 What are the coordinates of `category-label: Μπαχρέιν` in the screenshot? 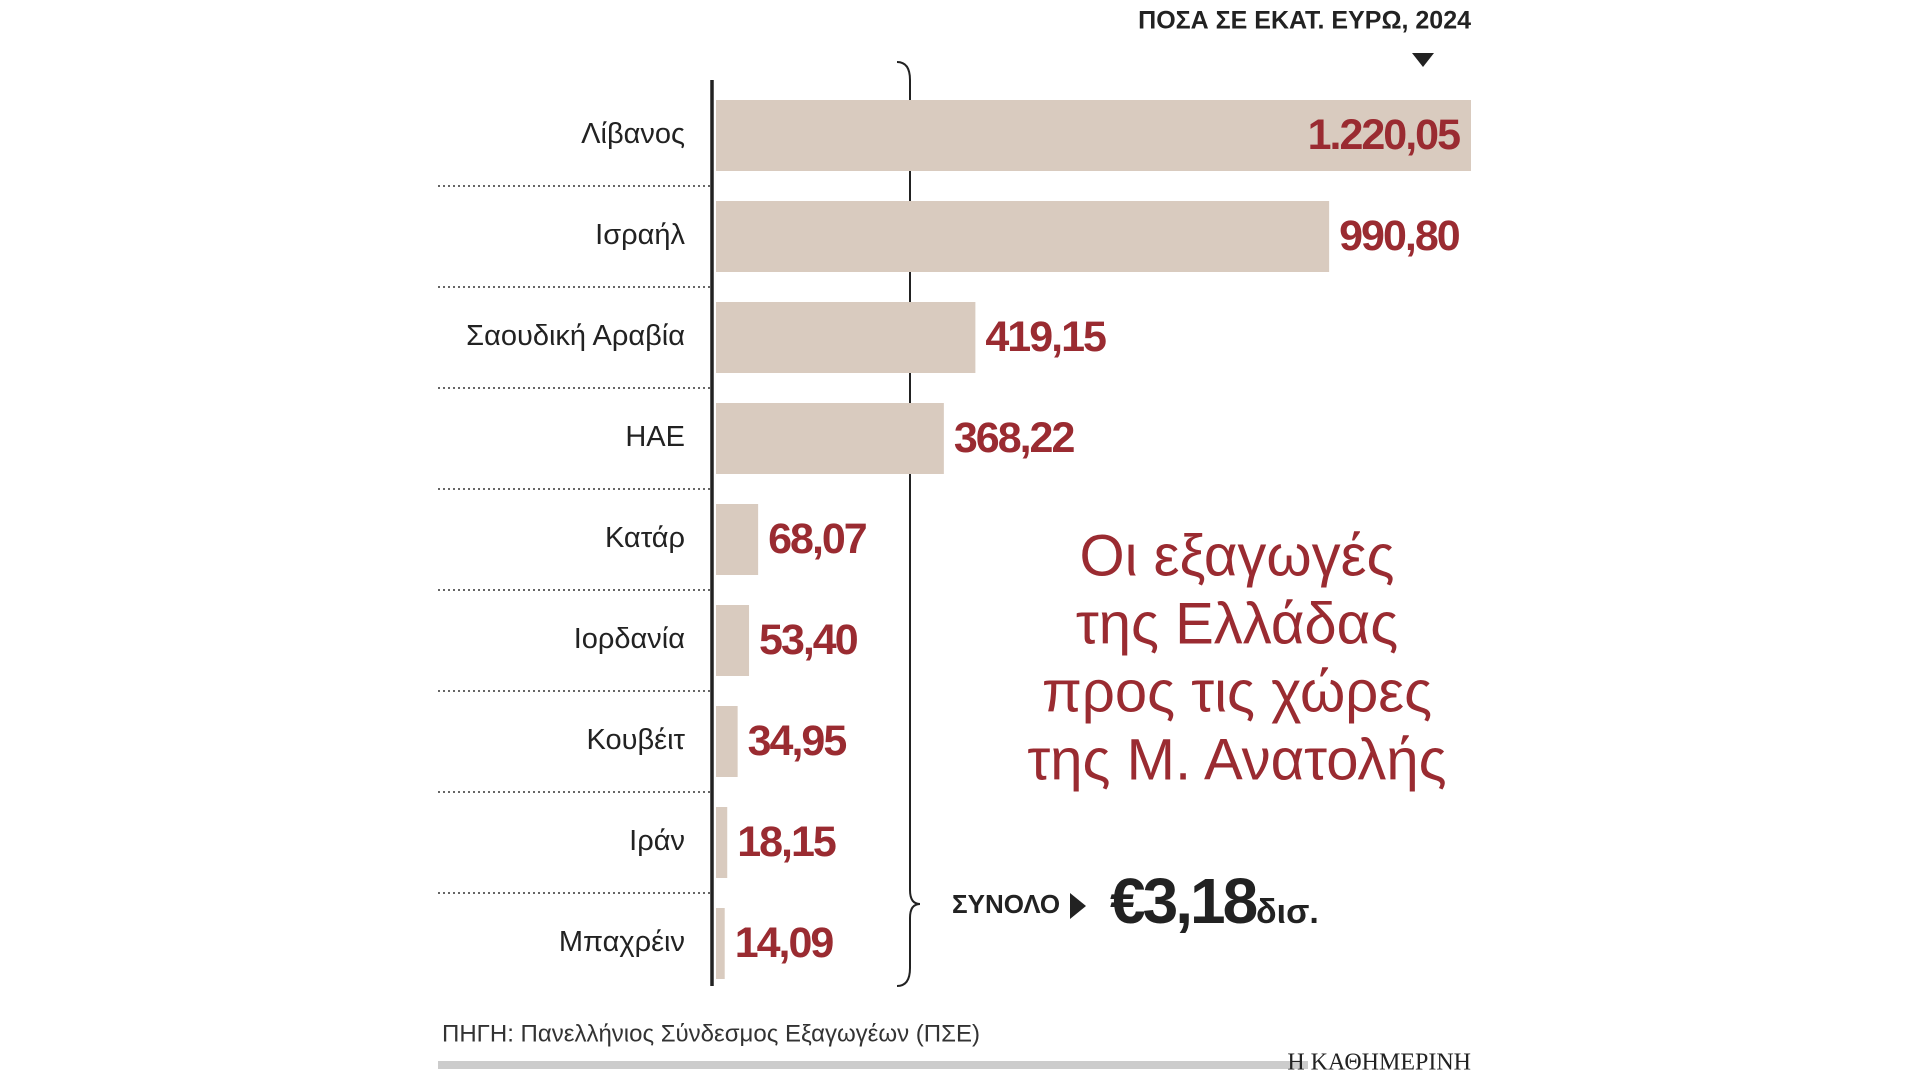 It's located at (622, 942).